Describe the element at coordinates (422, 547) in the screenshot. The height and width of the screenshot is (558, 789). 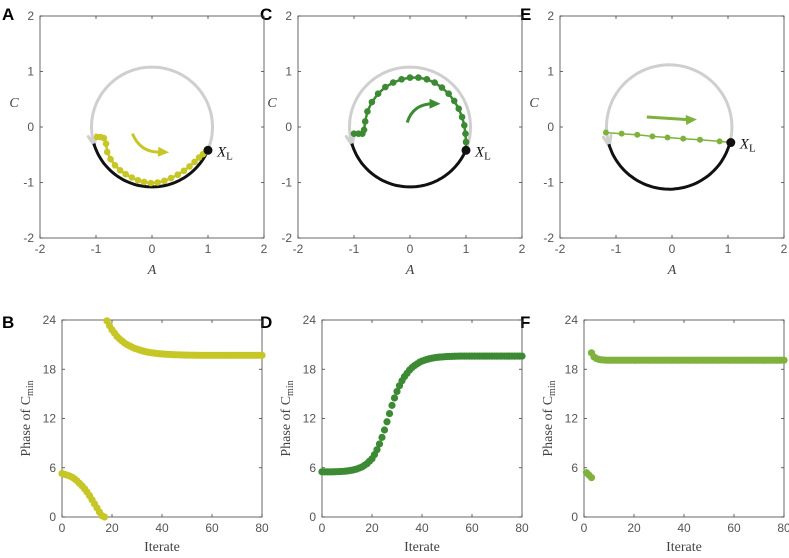
I see `x-axis-label: Iterate` at that location.